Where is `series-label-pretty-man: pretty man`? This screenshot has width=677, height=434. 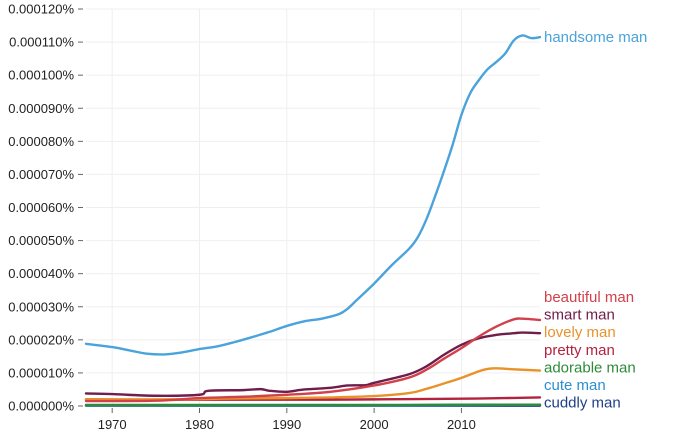
series-label-pretty-man: pretty man is located at coordinates (579, 350).